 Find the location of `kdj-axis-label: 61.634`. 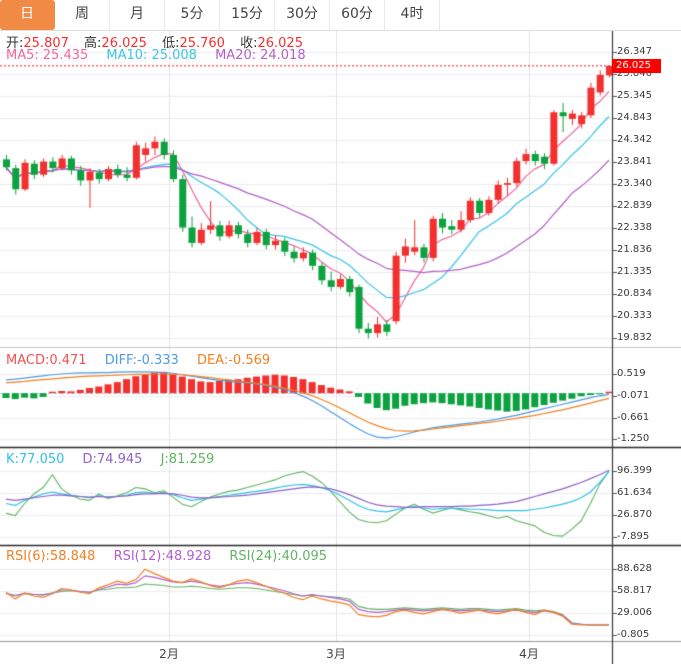

kdj-axis-label: 61.634 is located at coordinates (634, 492).